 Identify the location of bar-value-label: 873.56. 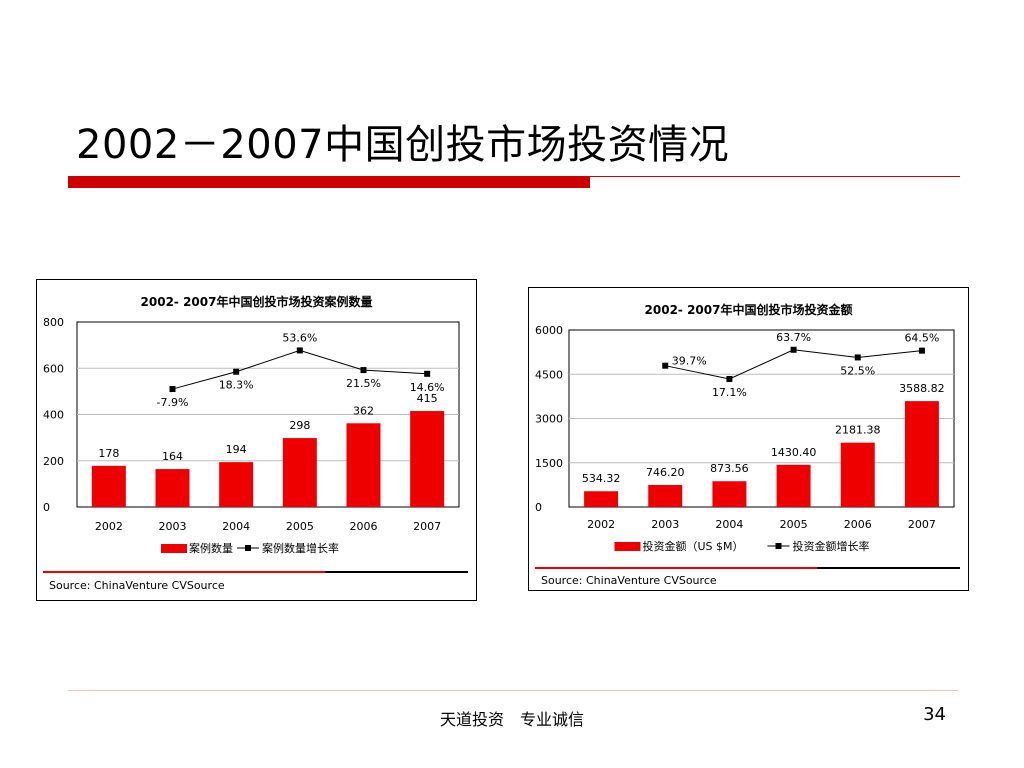
(729, 468).